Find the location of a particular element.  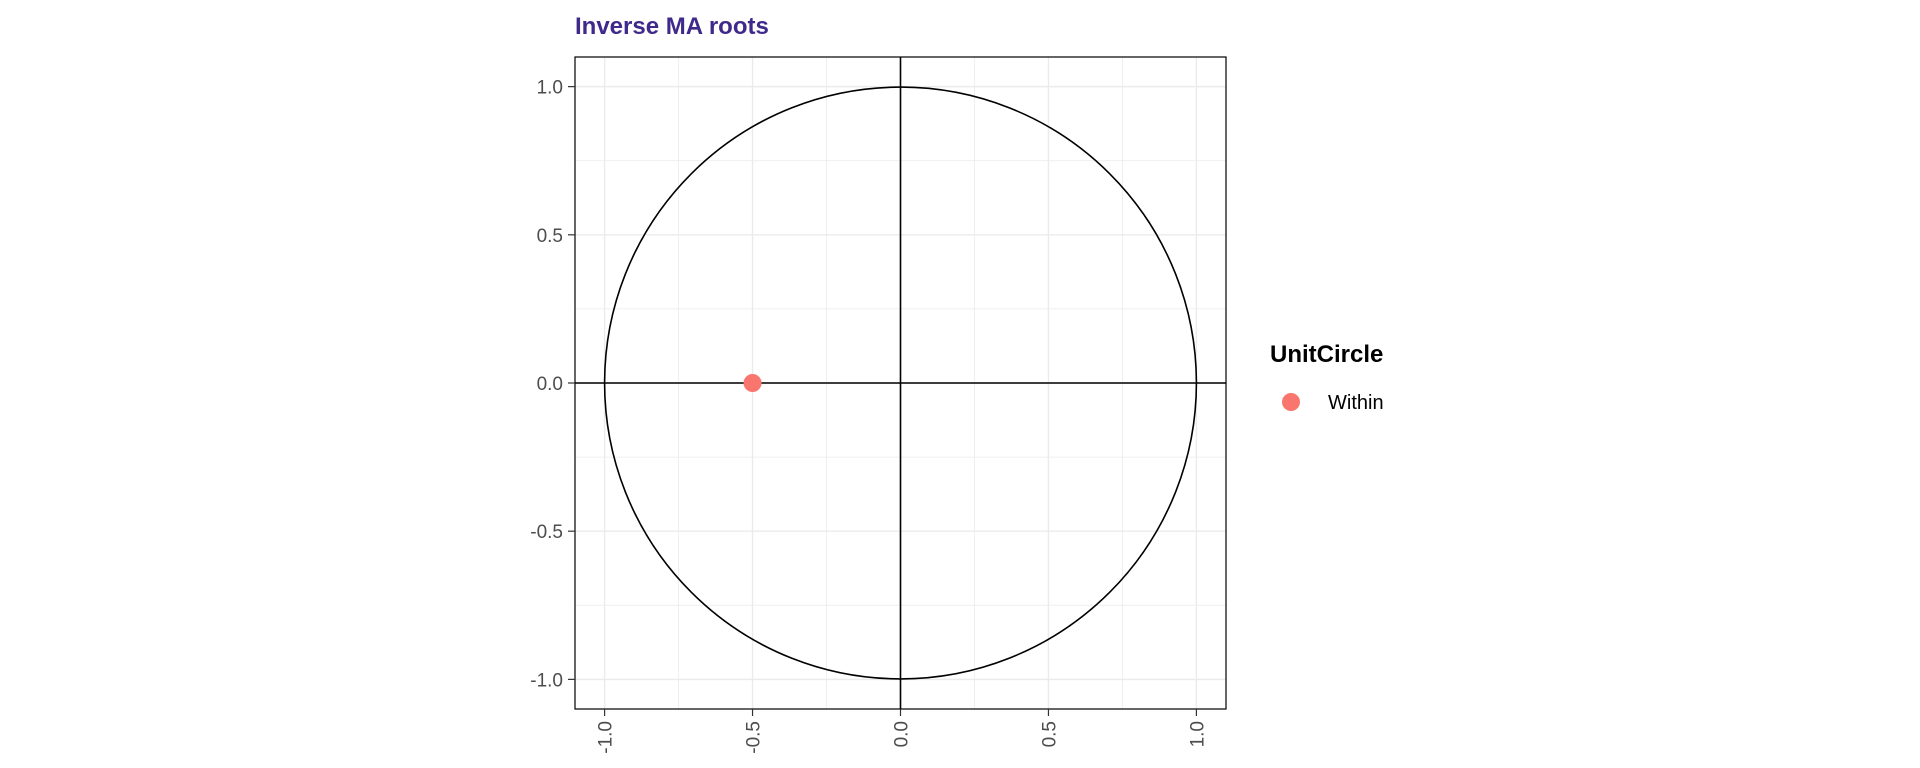

data-points is located at coordinates (752, 383).